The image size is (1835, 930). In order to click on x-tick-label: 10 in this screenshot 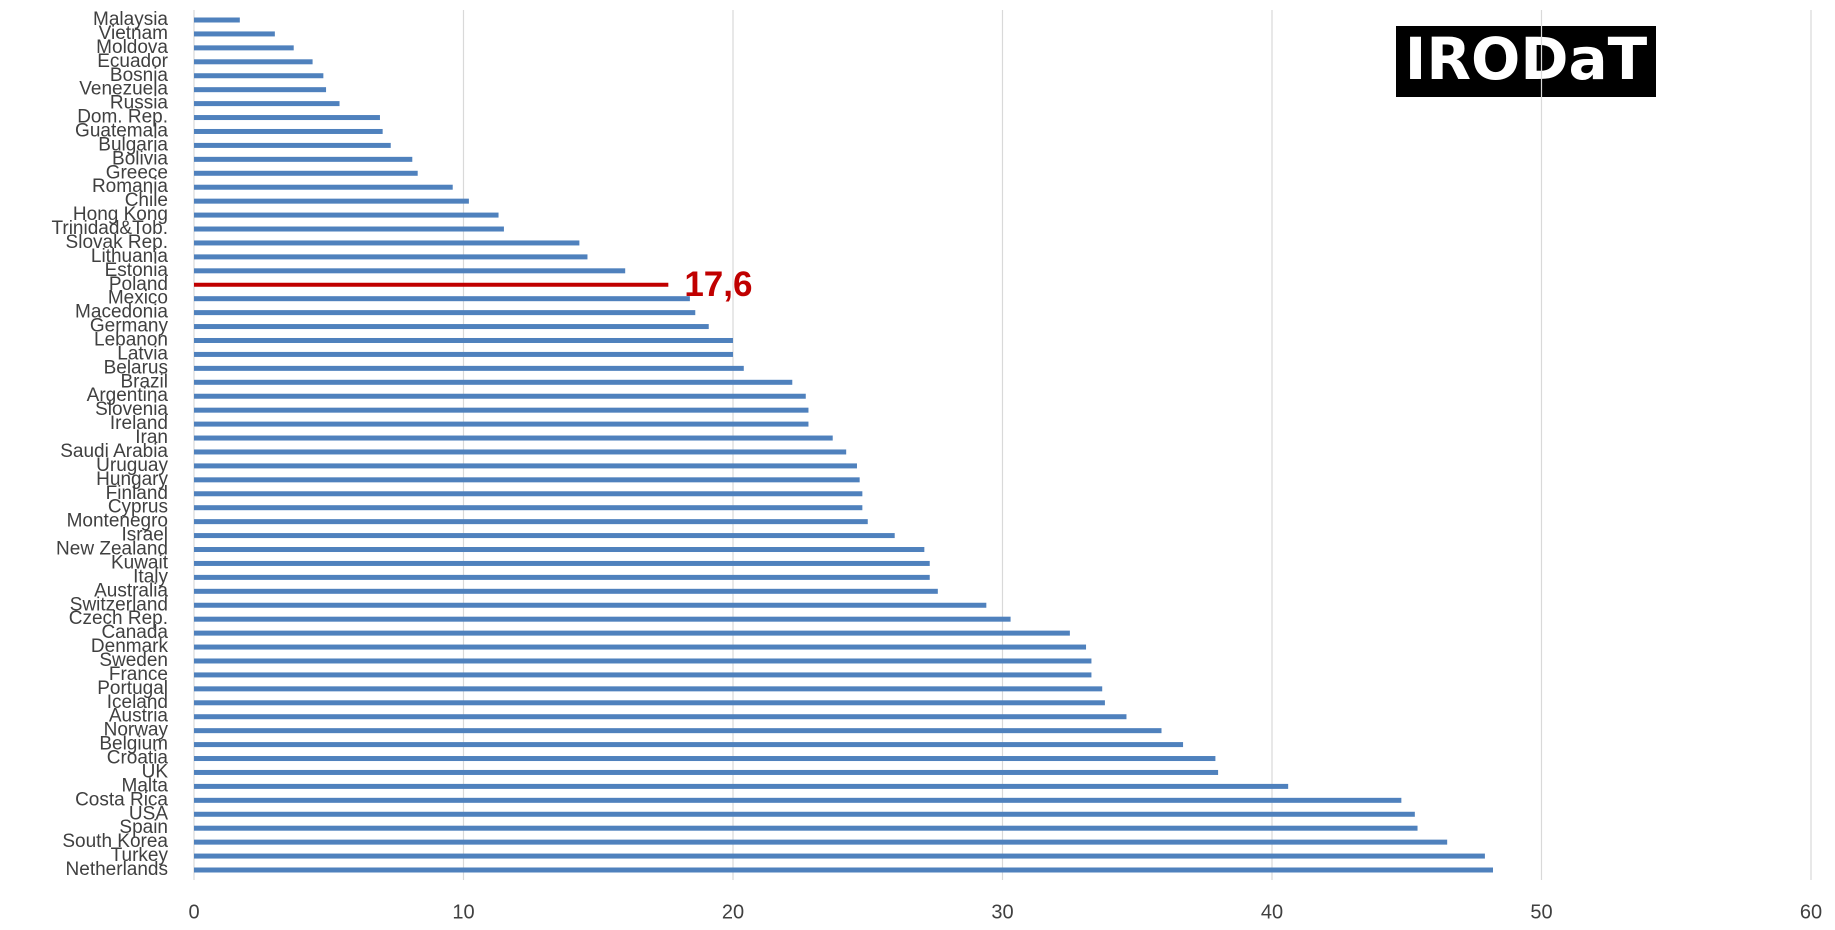, I will do `click(463, 912)`.